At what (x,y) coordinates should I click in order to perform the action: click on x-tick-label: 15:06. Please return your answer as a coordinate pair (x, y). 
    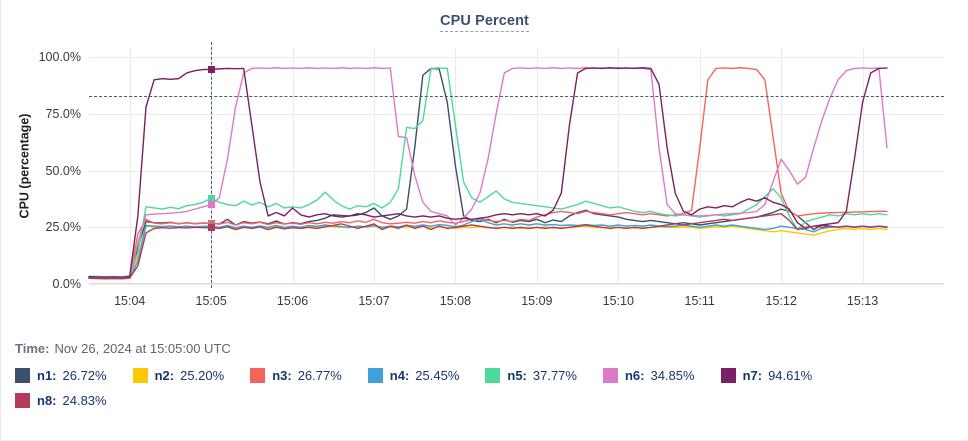
    Looking at the image, I should click on (292, 301).